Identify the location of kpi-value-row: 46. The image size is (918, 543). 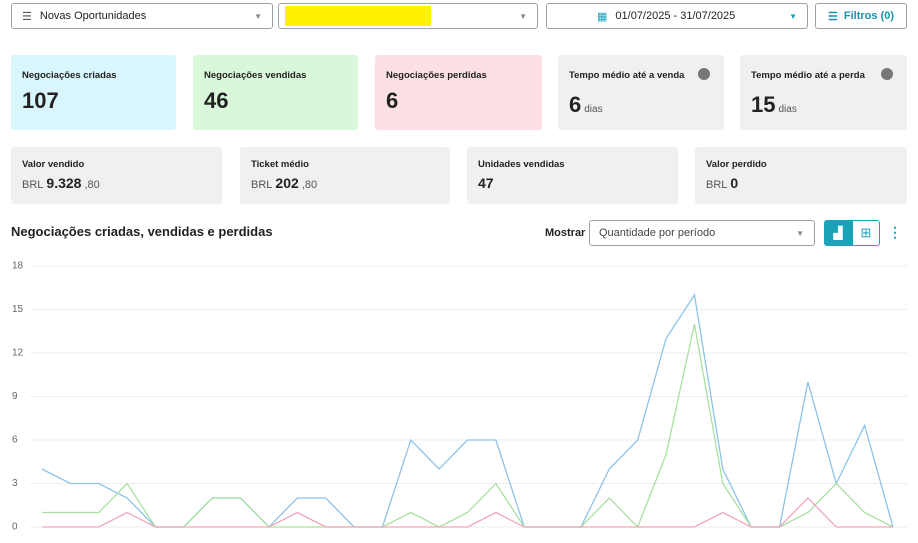
(216, 101).